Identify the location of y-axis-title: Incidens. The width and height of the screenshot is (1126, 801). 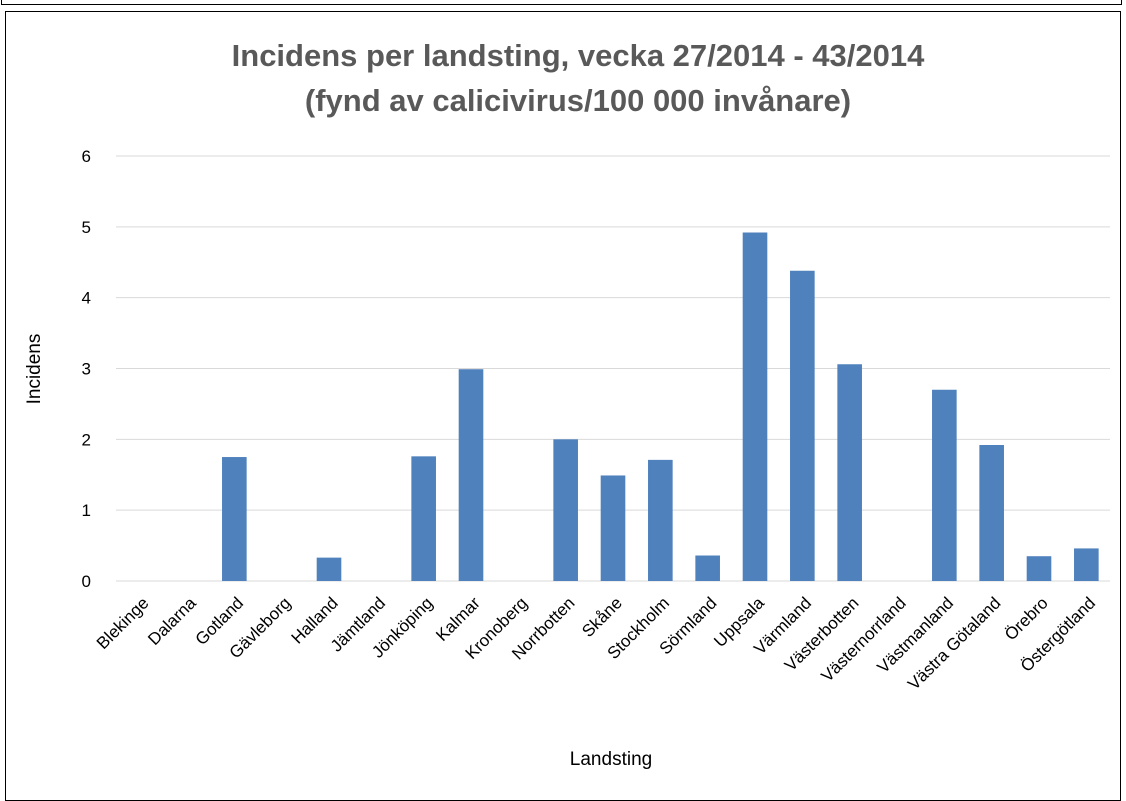
(34, 369).